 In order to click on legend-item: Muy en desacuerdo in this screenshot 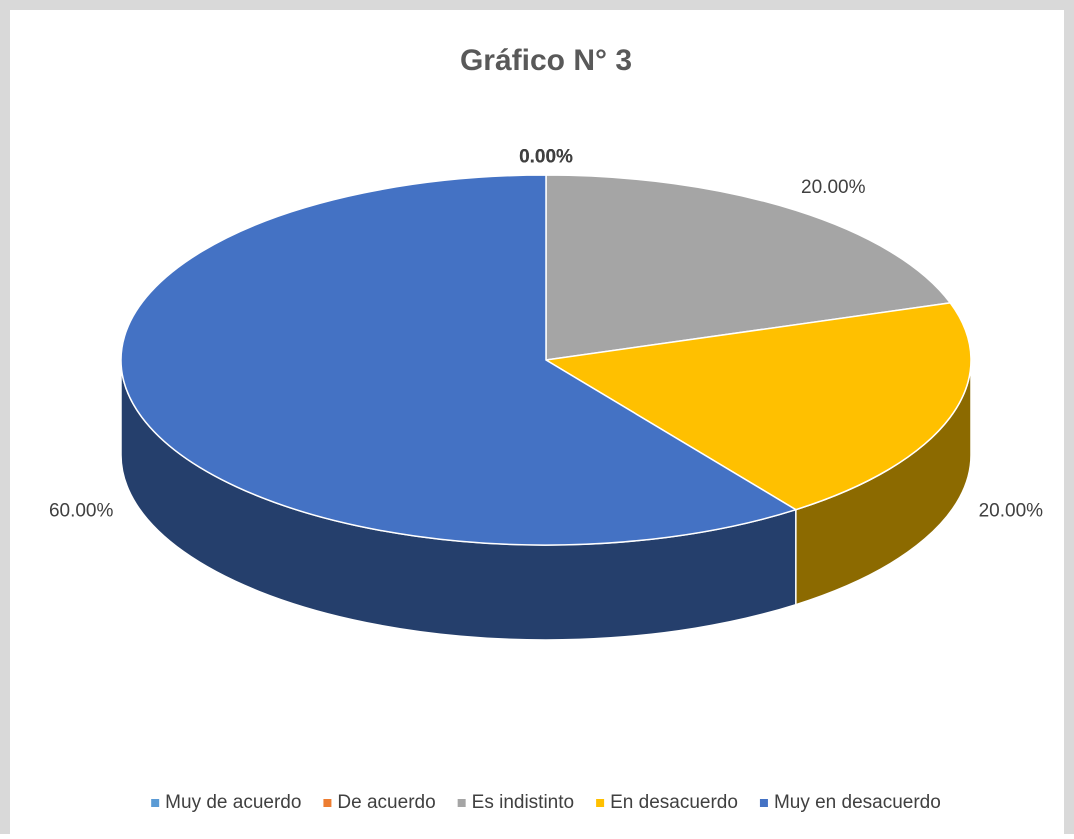, I will do `click(850, 802)`.